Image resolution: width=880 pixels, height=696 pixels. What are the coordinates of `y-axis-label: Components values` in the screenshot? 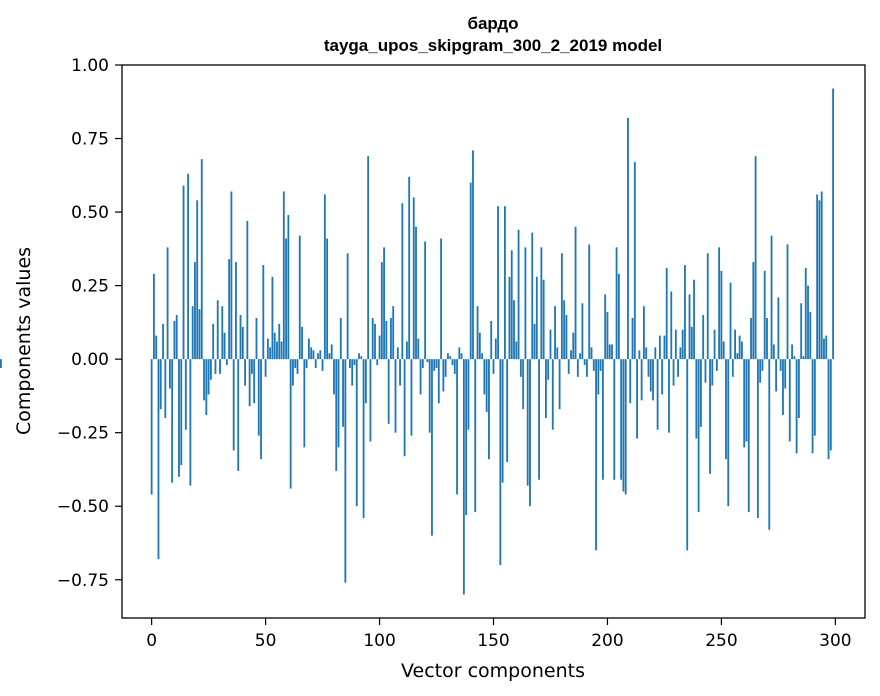 It's located at (24, 341).